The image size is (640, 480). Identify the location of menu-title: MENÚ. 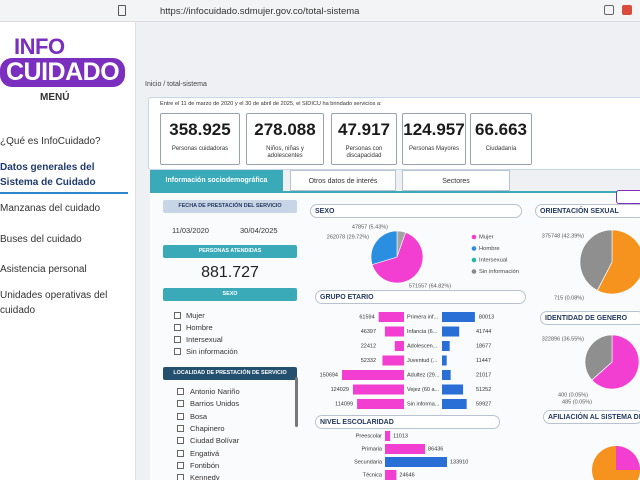
(55, 97).